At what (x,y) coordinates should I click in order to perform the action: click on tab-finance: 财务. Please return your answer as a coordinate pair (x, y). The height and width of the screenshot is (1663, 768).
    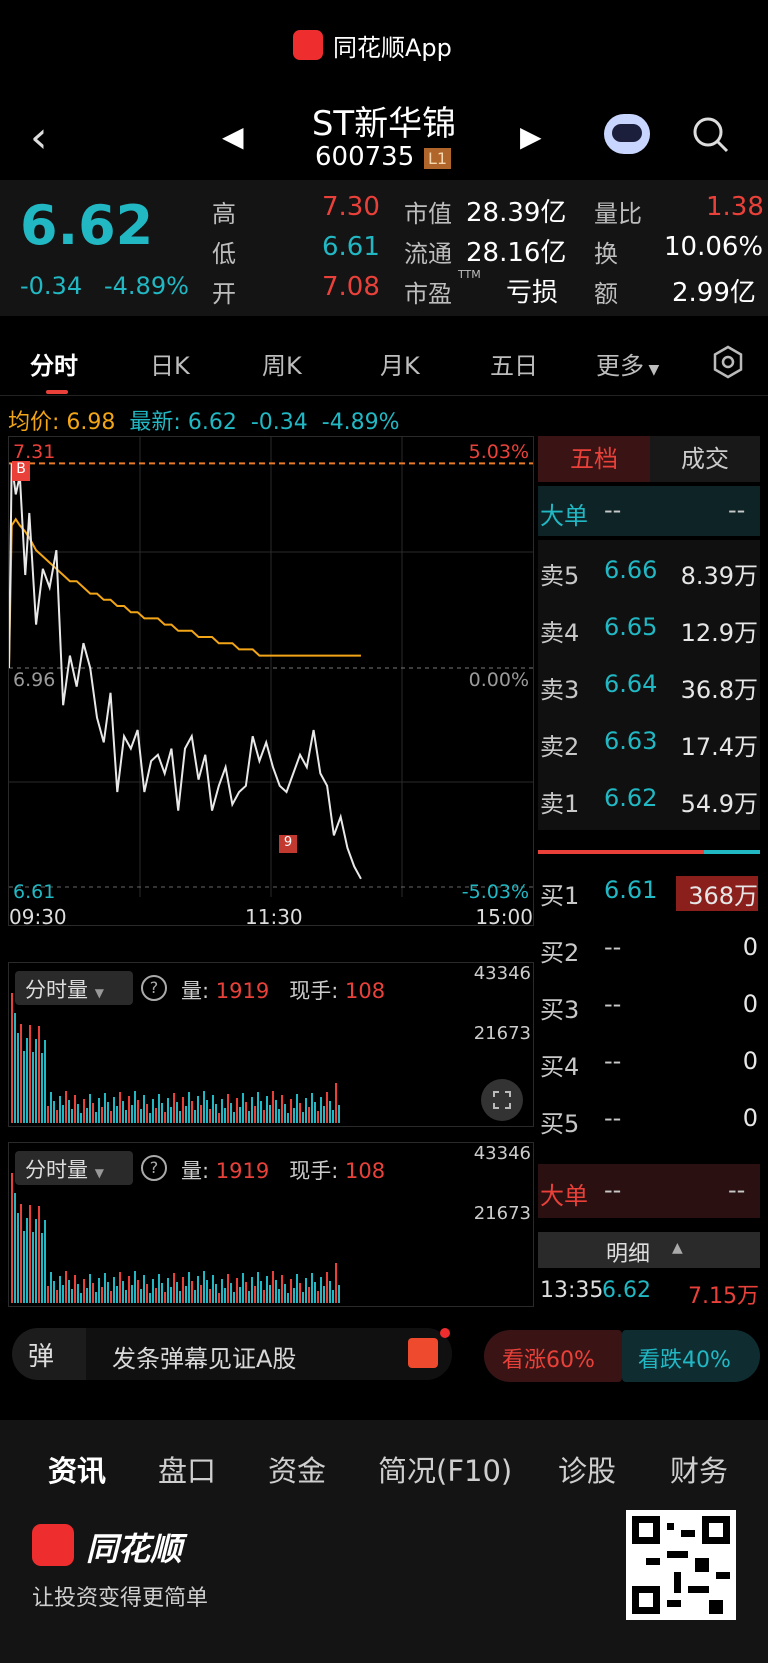
    Looking at the image, I should click on (699, 1471).